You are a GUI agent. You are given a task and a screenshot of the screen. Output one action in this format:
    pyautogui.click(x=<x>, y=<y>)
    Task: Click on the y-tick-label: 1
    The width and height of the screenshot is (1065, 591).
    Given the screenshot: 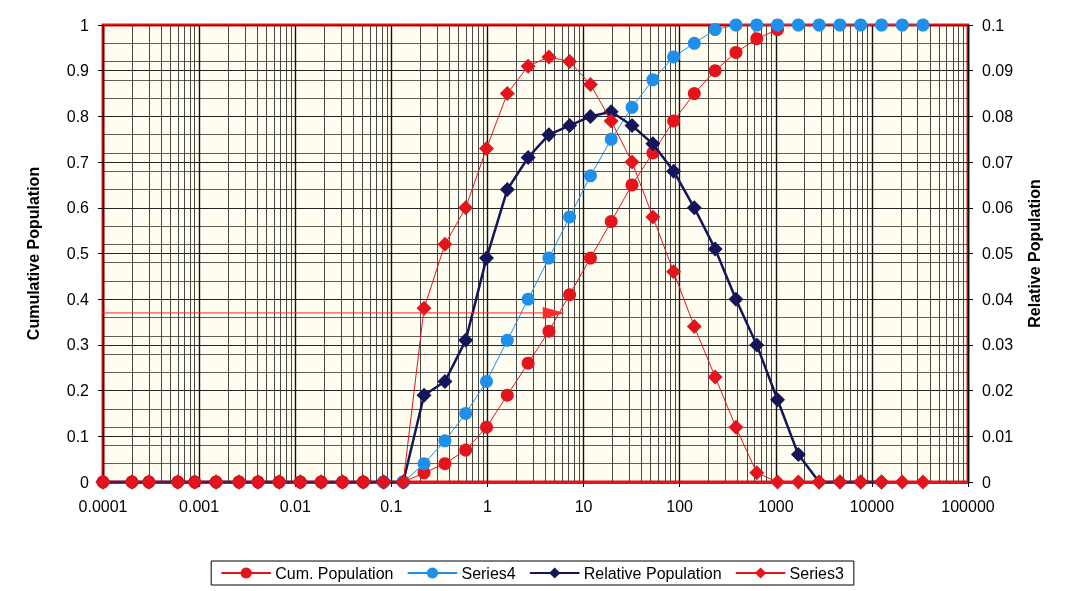 What is the action you would take?
    pyautogui.click(x=85, y=25)
    